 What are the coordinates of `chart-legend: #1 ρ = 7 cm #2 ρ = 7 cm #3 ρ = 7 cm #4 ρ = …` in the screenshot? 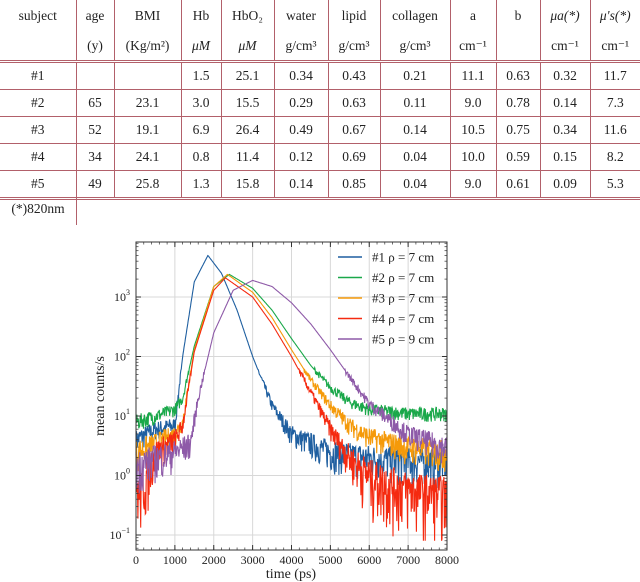 It's located at (386, 298).